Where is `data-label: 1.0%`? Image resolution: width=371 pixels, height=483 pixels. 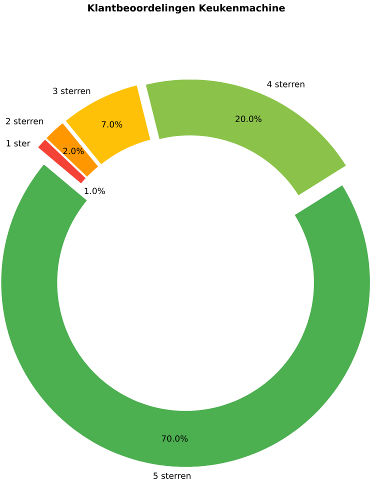
data-label: 1.0% is located at coordinates (94, 191).